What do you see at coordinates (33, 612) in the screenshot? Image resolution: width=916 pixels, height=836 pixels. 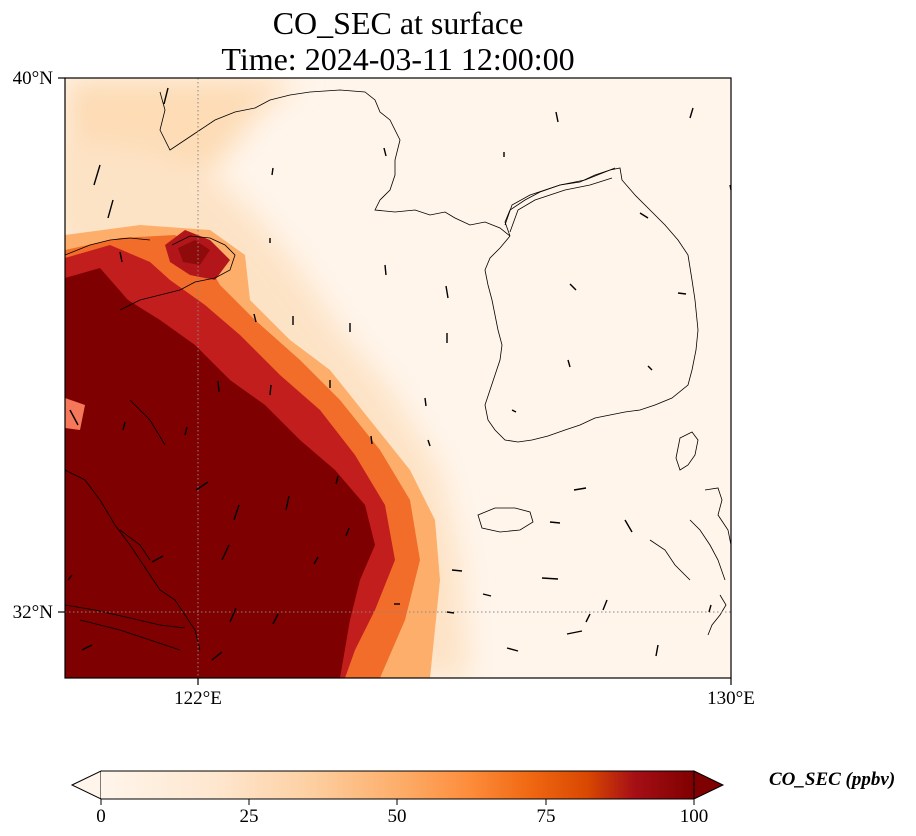 I see `lat-tick-label-32: 32°N` at bounding box center [33, 612].